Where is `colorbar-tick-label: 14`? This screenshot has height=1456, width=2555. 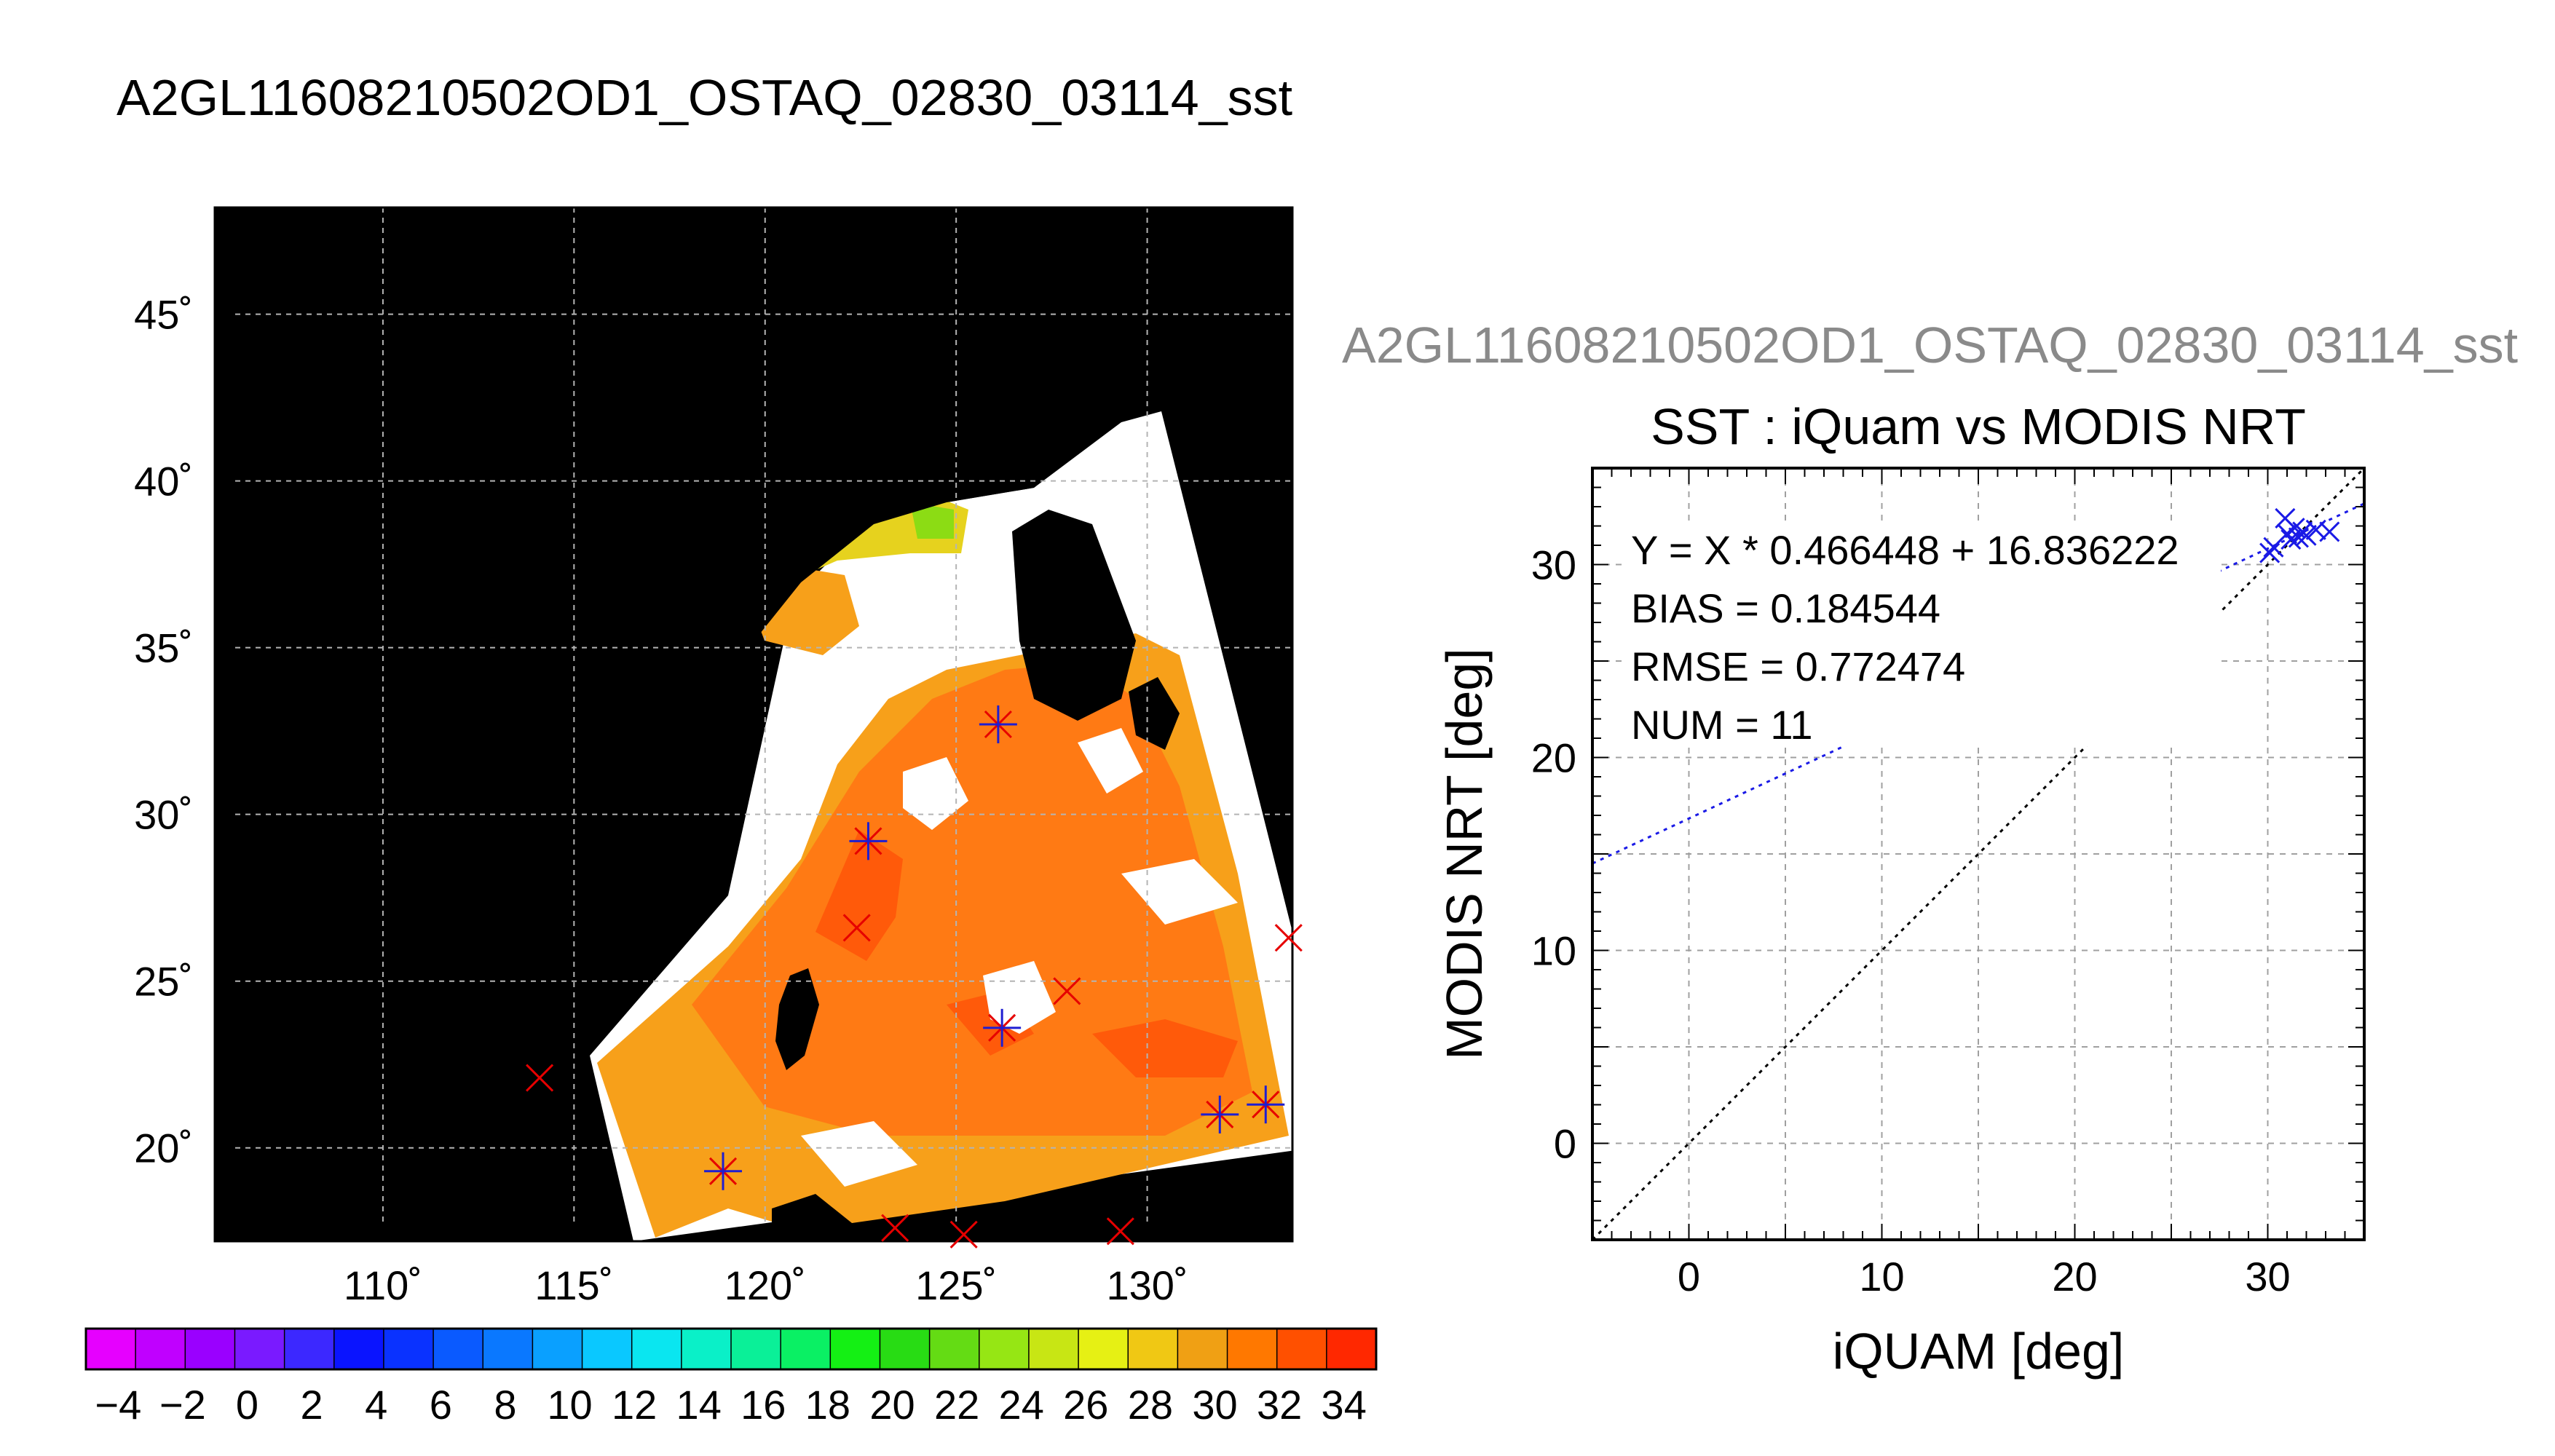
colorbar-tick-label: 14 is located at coordinates (699, 1405).